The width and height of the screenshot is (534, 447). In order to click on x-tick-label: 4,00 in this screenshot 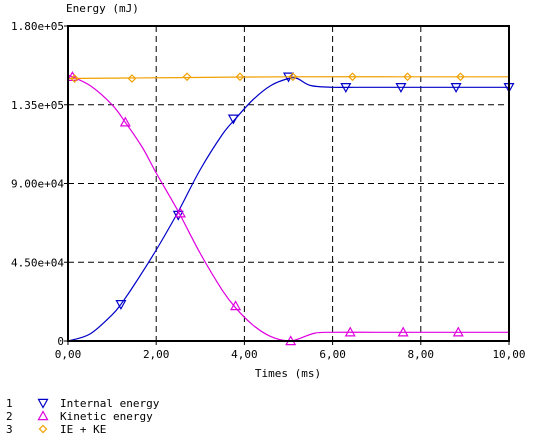, I will do `click(244, 354)`.